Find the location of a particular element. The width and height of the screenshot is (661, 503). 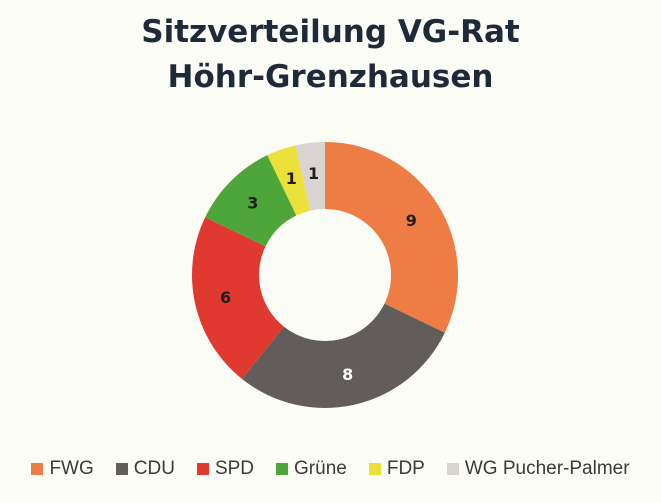

data-label-cdu: 8 is located at coordinates (347, 374).